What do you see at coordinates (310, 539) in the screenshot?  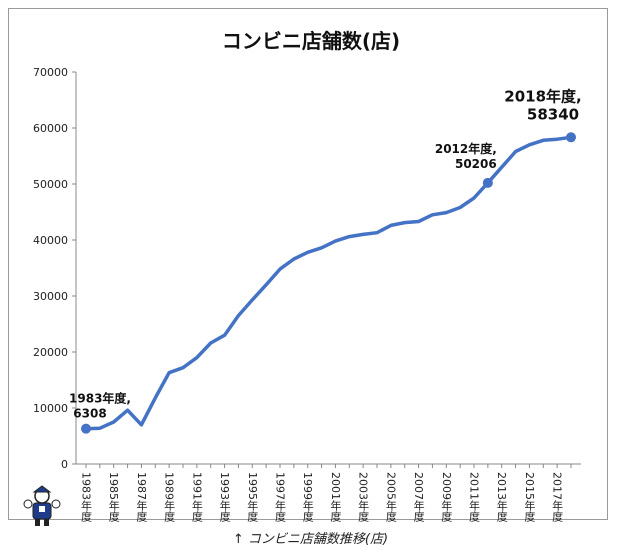 I see `figure-caption: ↑ コンビニ店舗数推移(店)` at bounding box center [310, 539].